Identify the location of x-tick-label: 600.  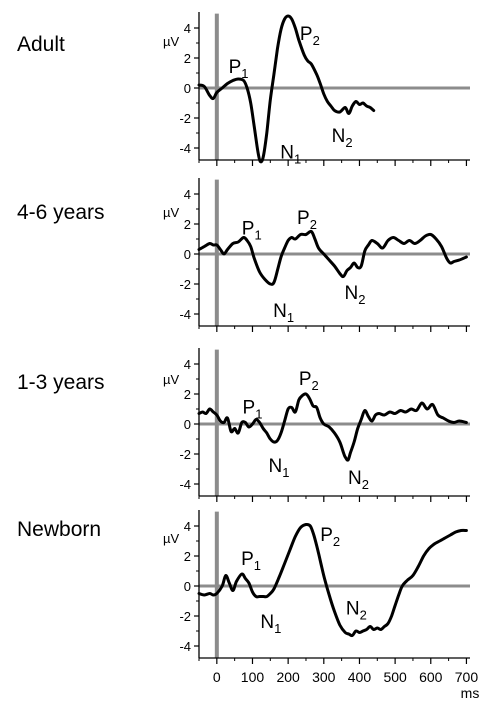
(431, 677).